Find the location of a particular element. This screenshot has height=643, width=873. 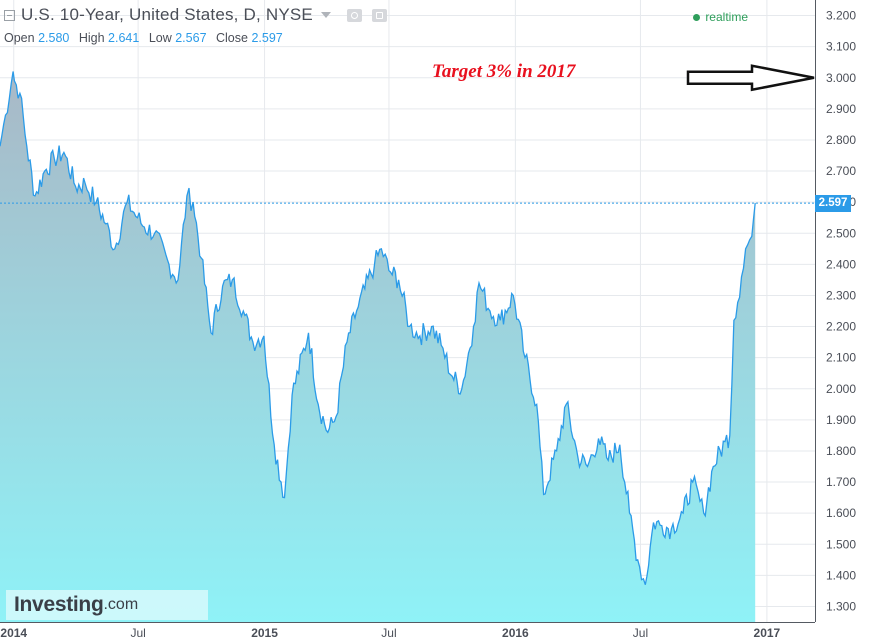

low-value: 2.567 is located at coordinates (191, 38).